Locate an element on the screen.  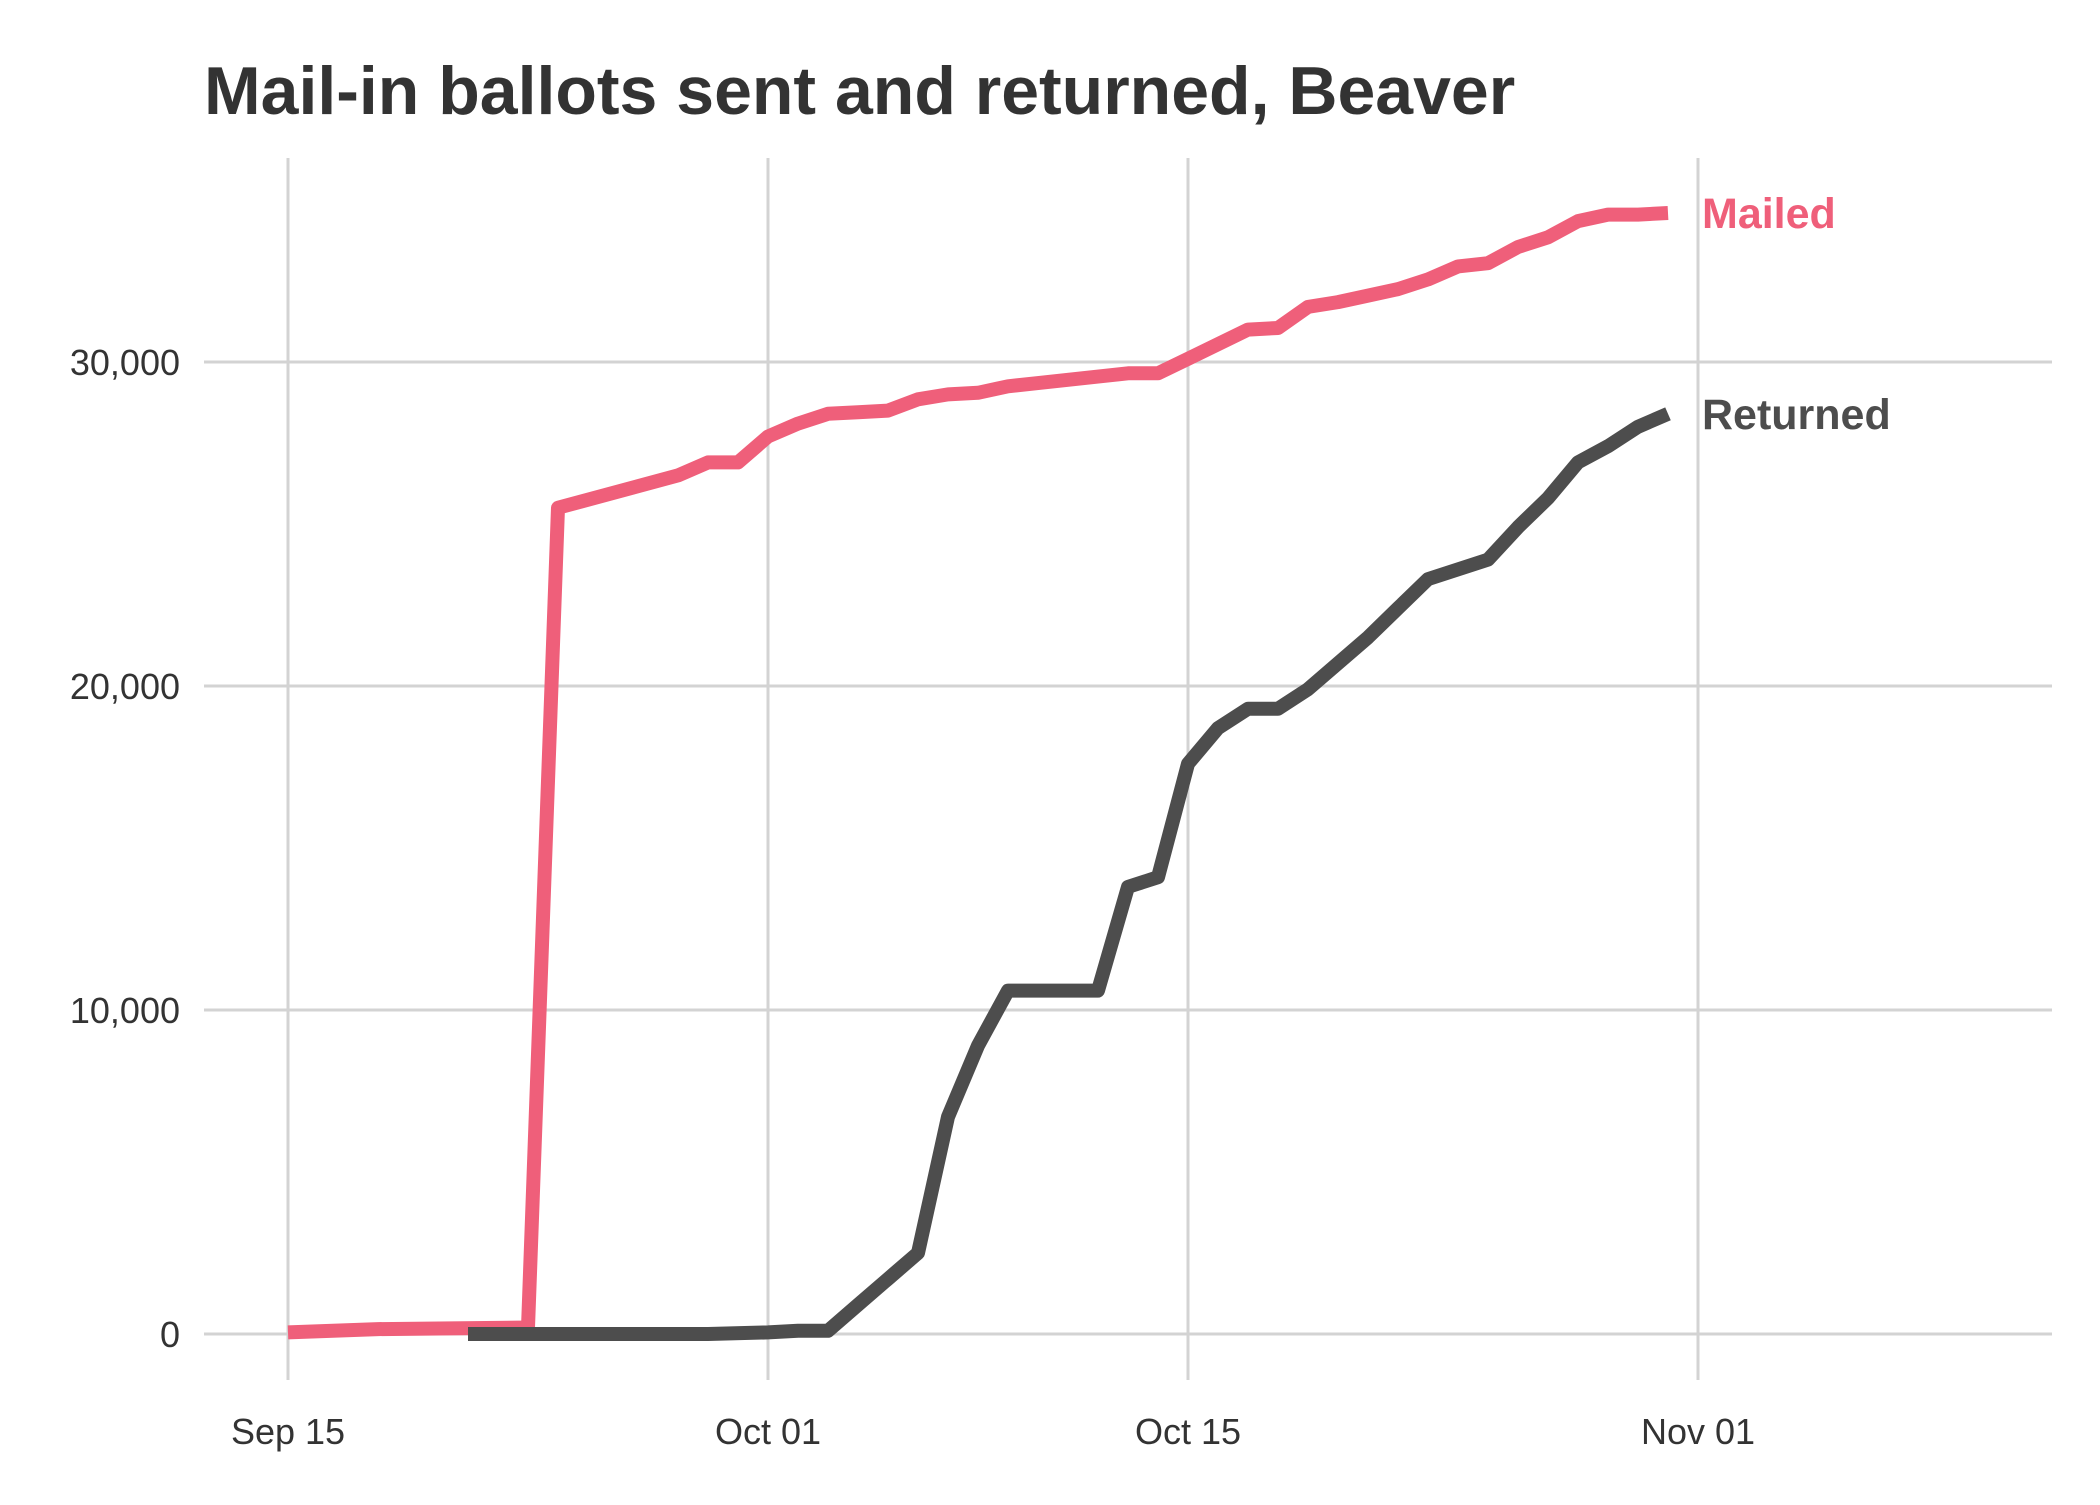
series-labels: Mailed Returned is located at coordinates (1796, 314).